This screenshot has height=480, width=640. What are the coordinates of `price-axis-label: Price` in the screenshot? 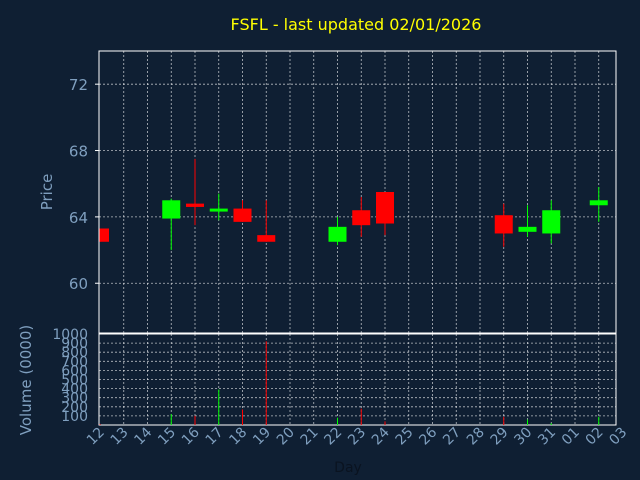 It's located at (47, 192).